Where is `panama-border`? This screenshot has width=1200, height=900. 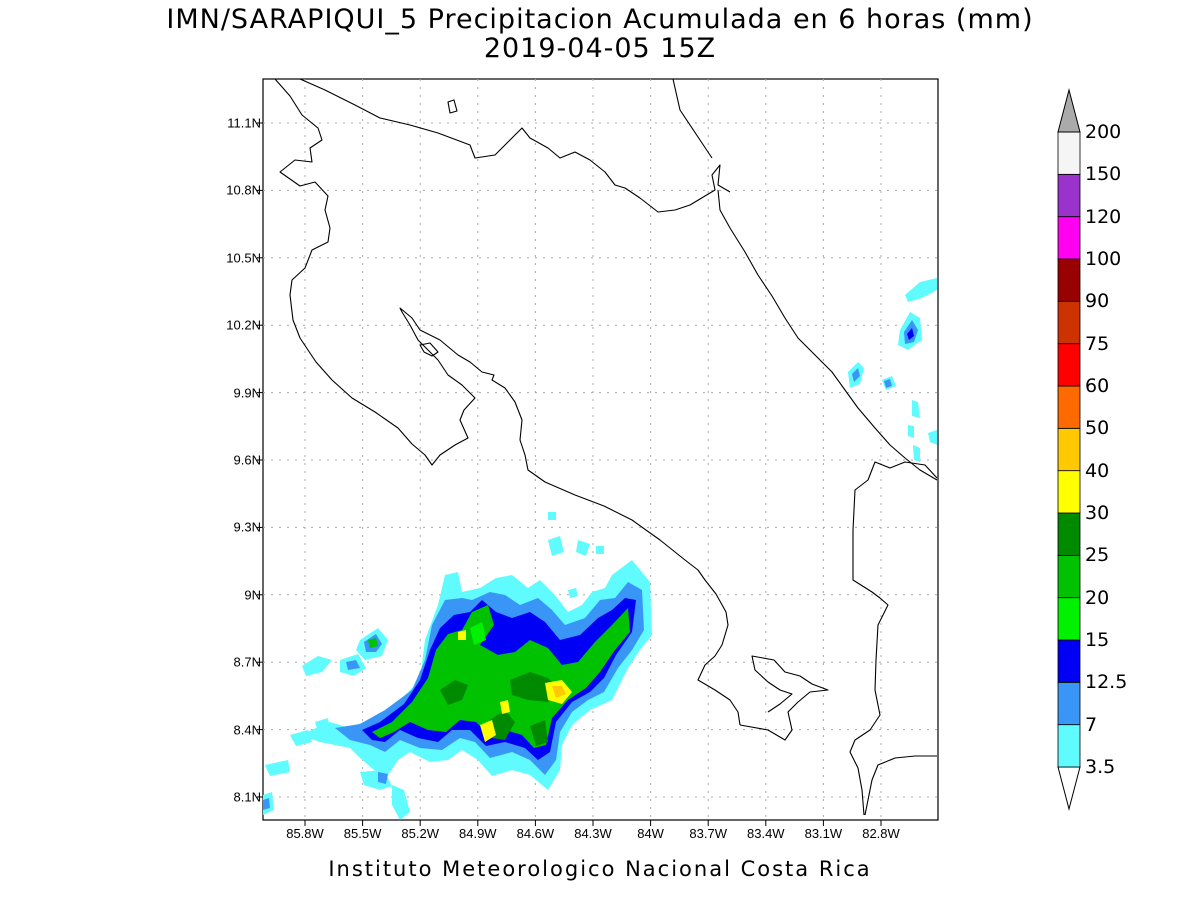
panama-border is located at coordinates (893, 638).